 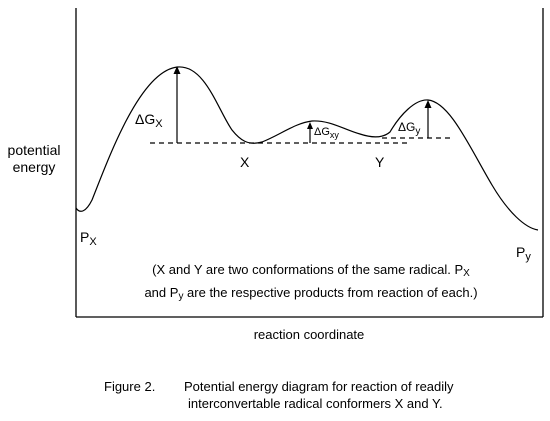 What do you see at coordinates (309, 334) in the screenshot?
I see `x-axis-label: reaction coordinate` at bounding box center [309, 334].